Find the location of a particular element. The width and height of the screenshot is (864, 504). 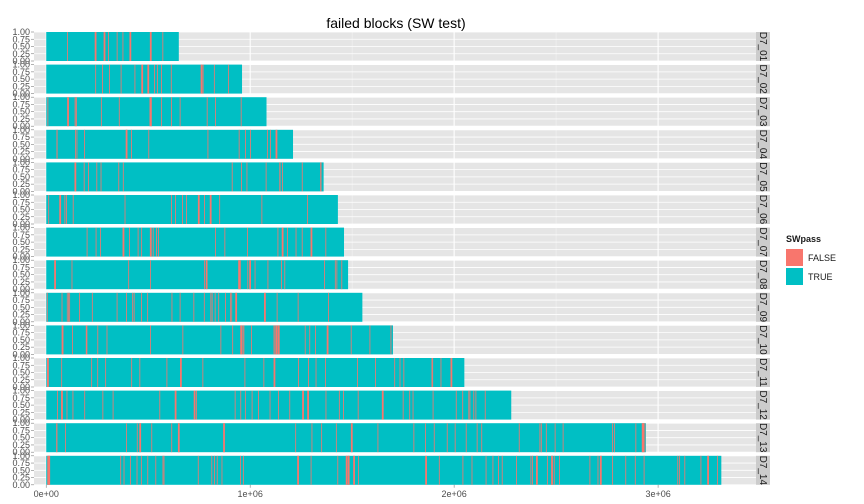

panel-d7_02: 0.000.250.500.751.00 D7_02 is located at coordinates (391, 79).